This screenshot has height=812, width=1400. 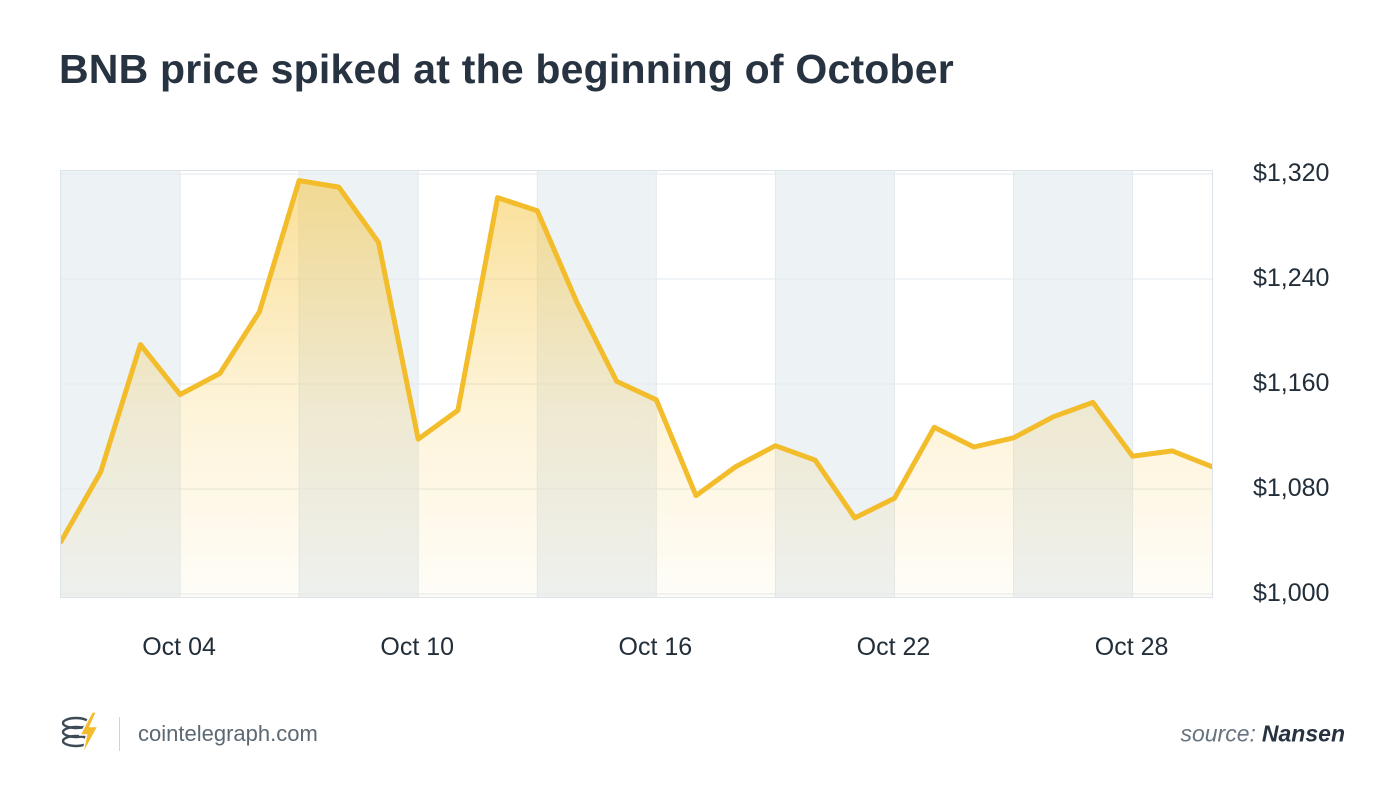 What do you see at coordinates (119, 734) in the screenshot?
I see `footer-divider` at bounding box center [119, 734].